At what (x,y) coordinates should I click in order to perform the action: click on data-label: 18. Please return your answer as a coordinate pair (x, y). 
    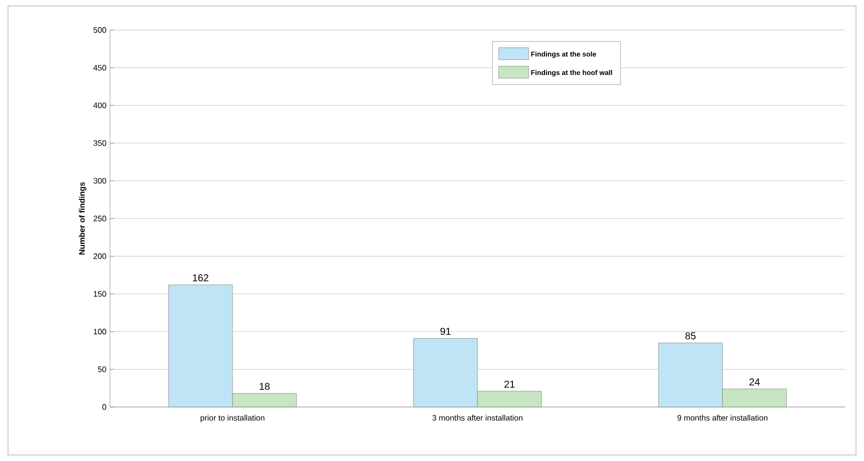
    Looking at the image, I should click on (265, 386).